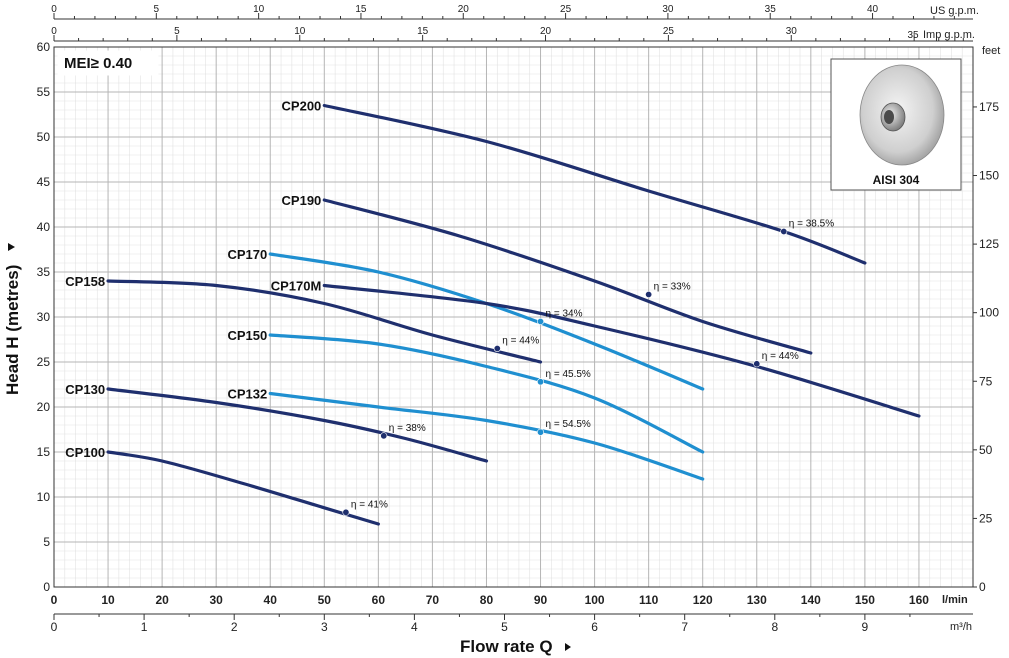 The width and height of the screenshot is (1009, 658). I want to click on curve-label-cp190: CP190, so click(302, 200).